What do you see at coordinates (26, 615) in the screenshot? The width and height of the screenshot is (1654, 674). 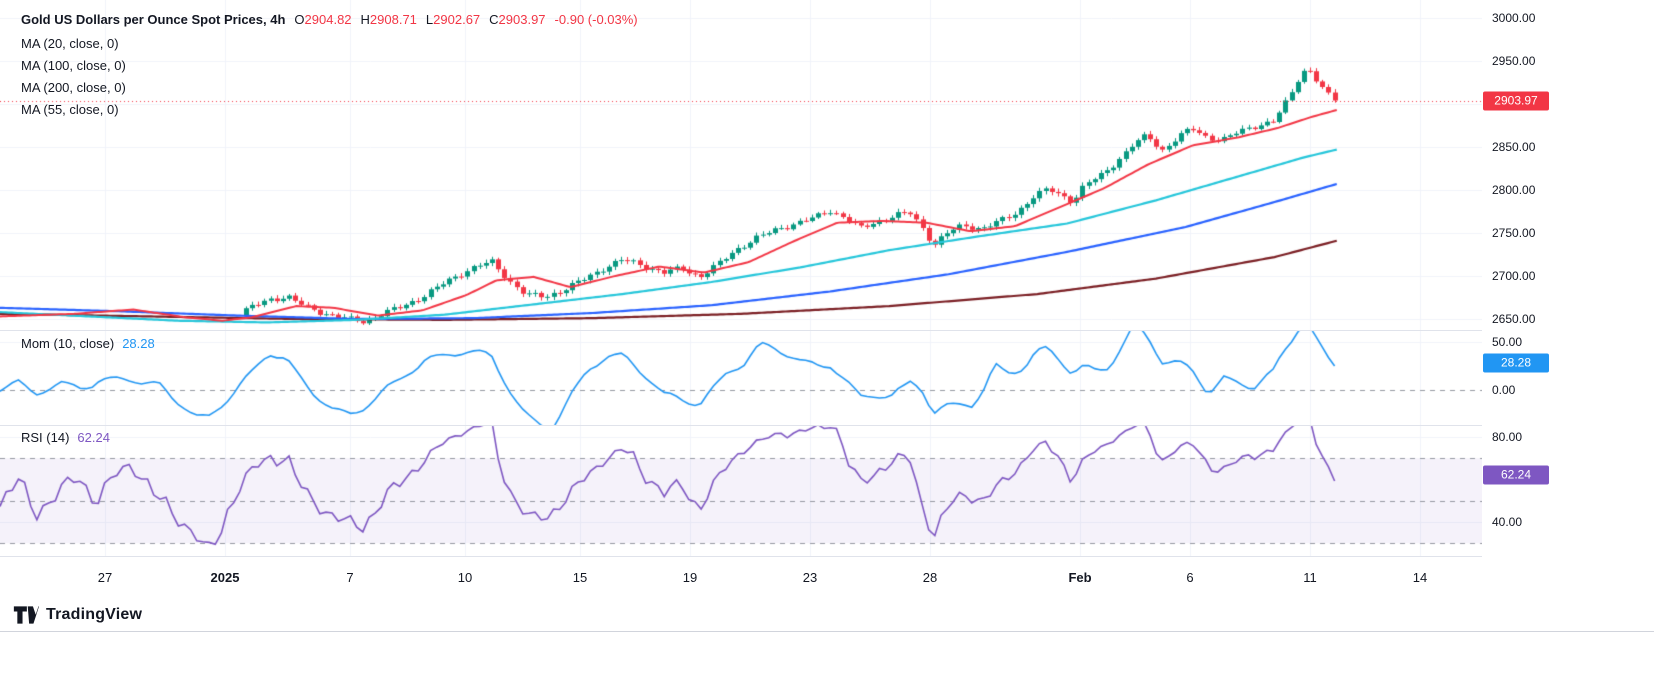 I see `tradingview-logo-icon` at bounding box center [26, 615].